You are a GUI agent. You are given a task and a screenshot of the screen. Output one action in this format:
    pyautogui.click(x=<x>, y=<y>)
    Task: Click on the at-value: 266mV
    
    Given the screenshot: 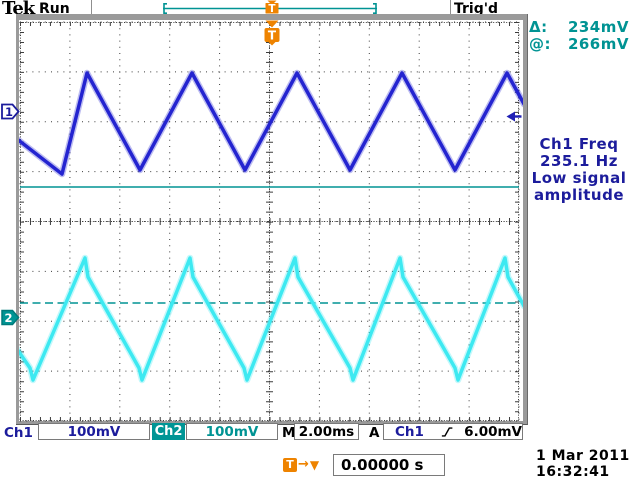 What is the action you would take?
    pyautogui.click(x=598, y=44)
    